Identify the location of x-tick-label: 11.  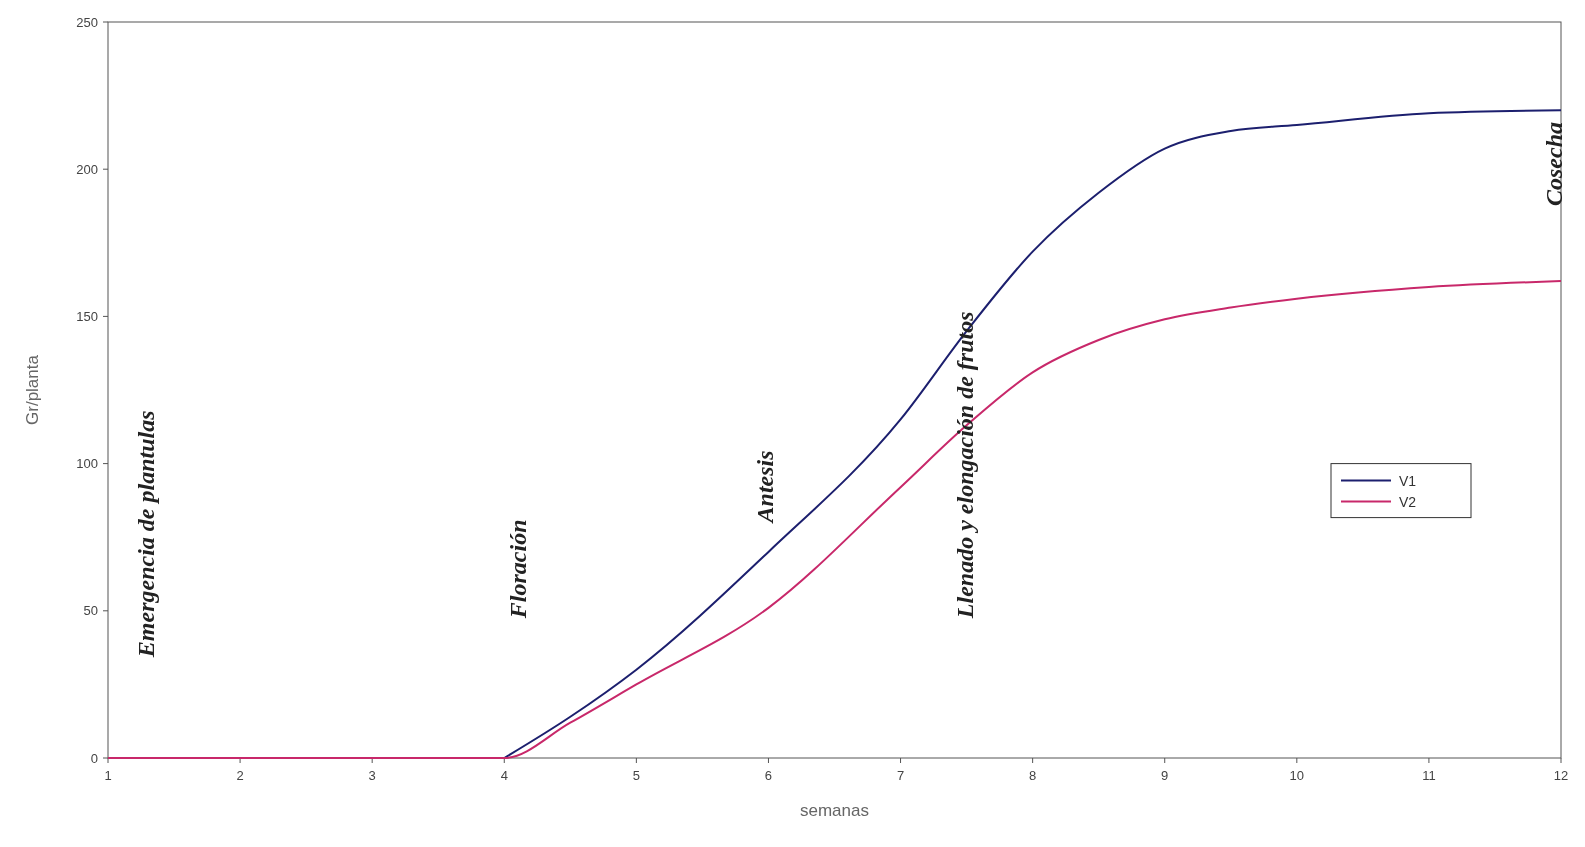
(1429, 775).